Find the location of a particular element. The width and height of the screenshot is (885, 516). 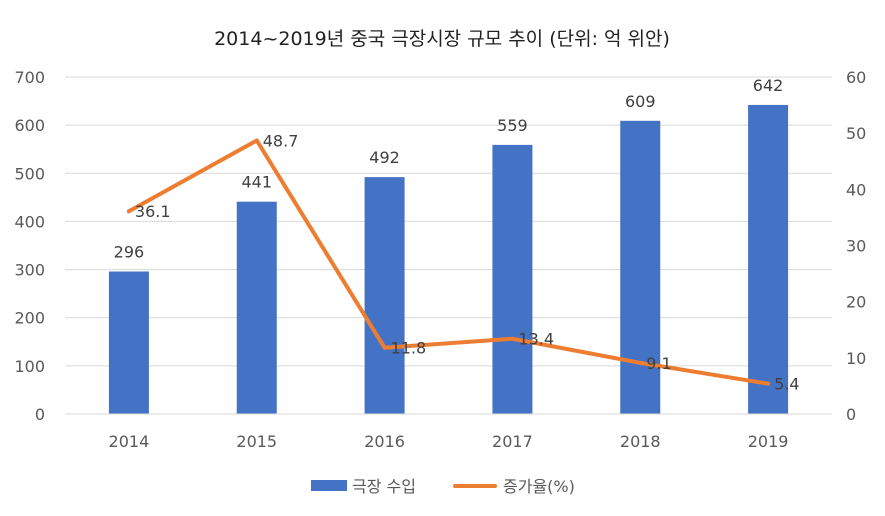

legend-label-bar: 극장 수입 is located at coordinates (384, 486).